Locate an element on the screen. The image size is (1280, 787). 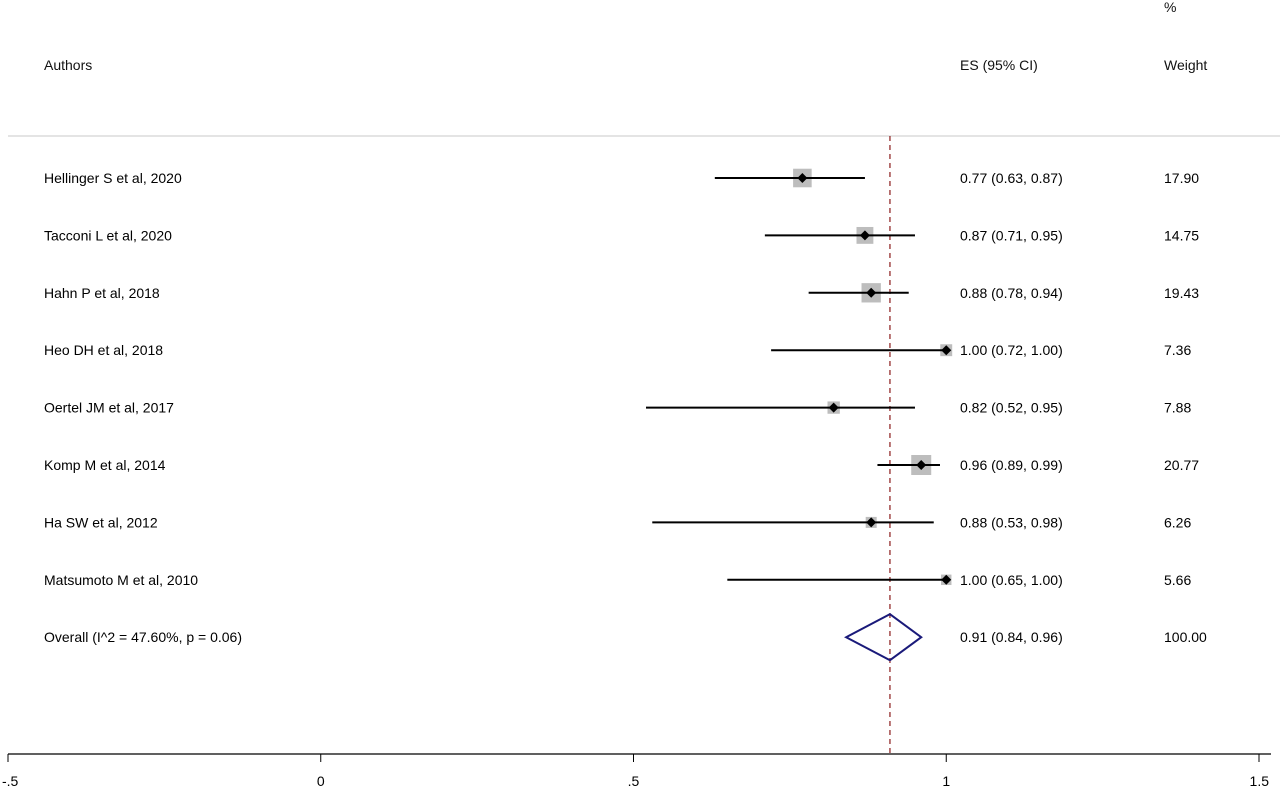
overall-diamond is located at coordinates (883, 637).